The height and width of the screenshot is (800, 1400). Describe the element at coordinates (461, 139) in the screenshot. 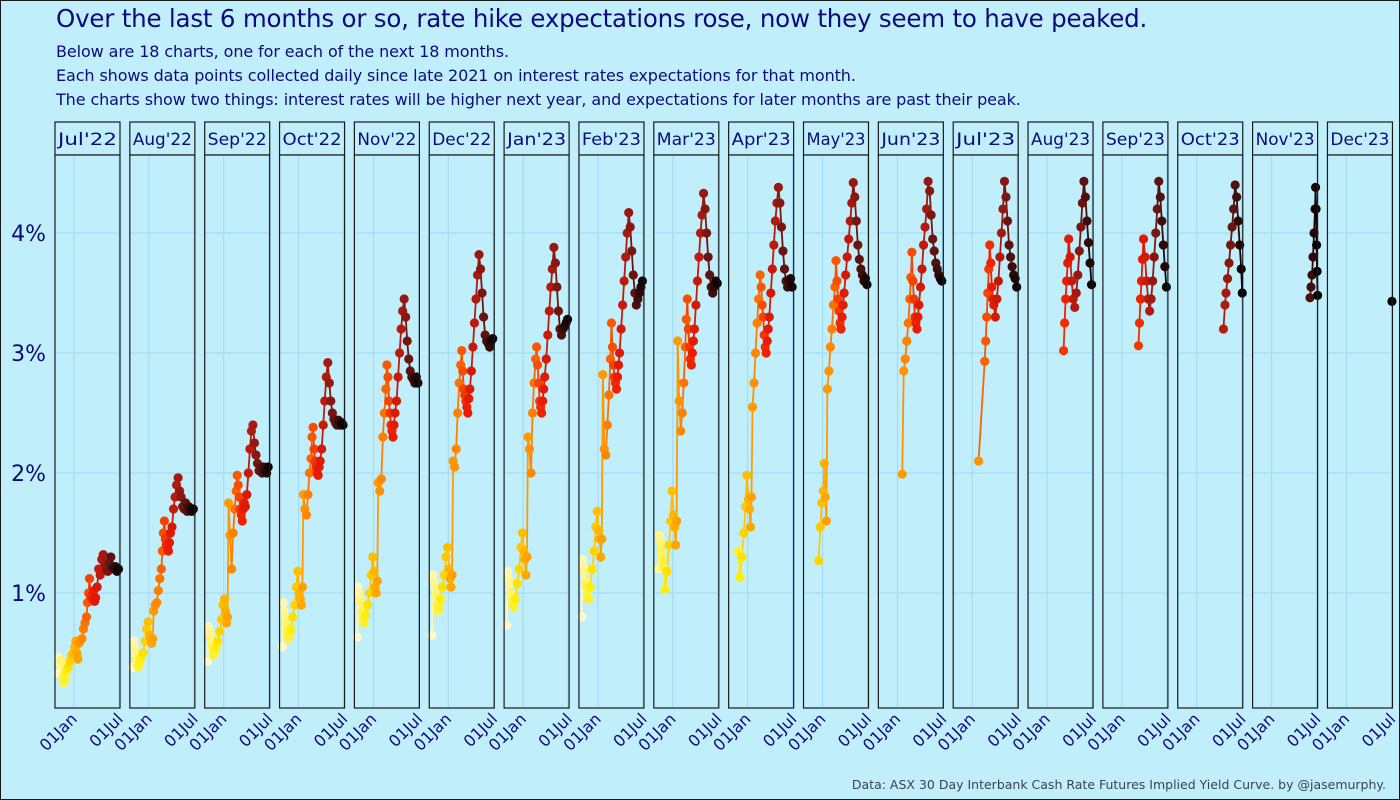

I see `facet-strip-label: Dec'22` at that location.